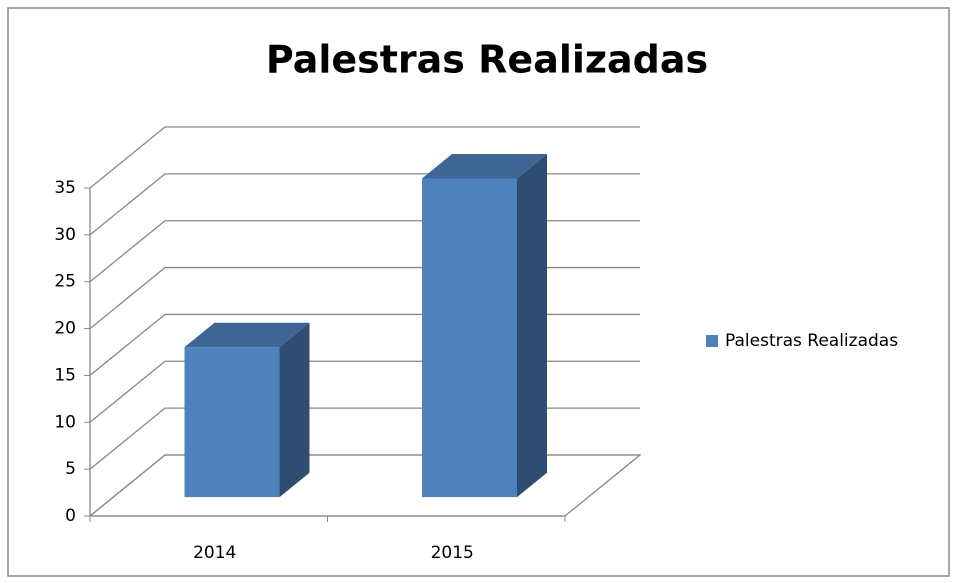 The image size is (958, 583). I want to click on chart-title: Palestras Realizadas, so click(487, 60).